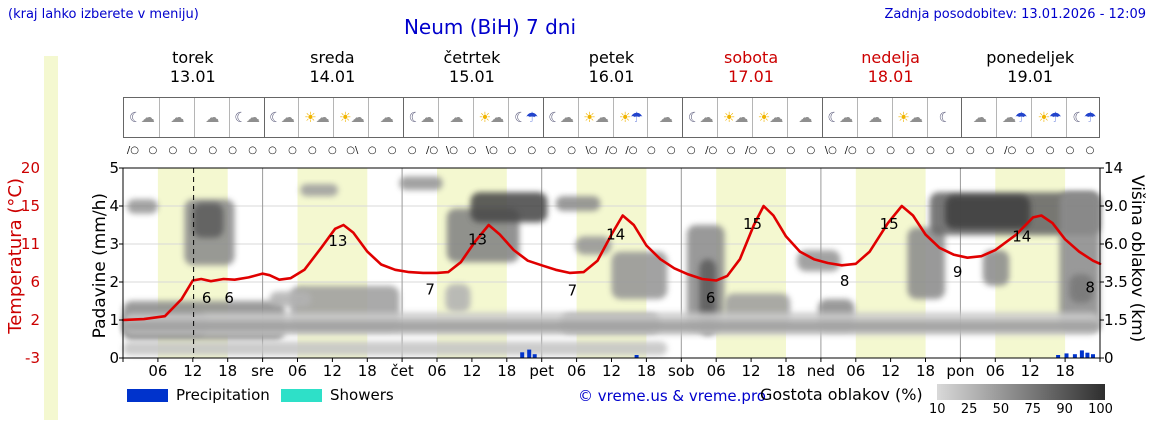  Describe the element at coordinates (751, 57) in the screenshot. I see `day-name: sobota` at that location.